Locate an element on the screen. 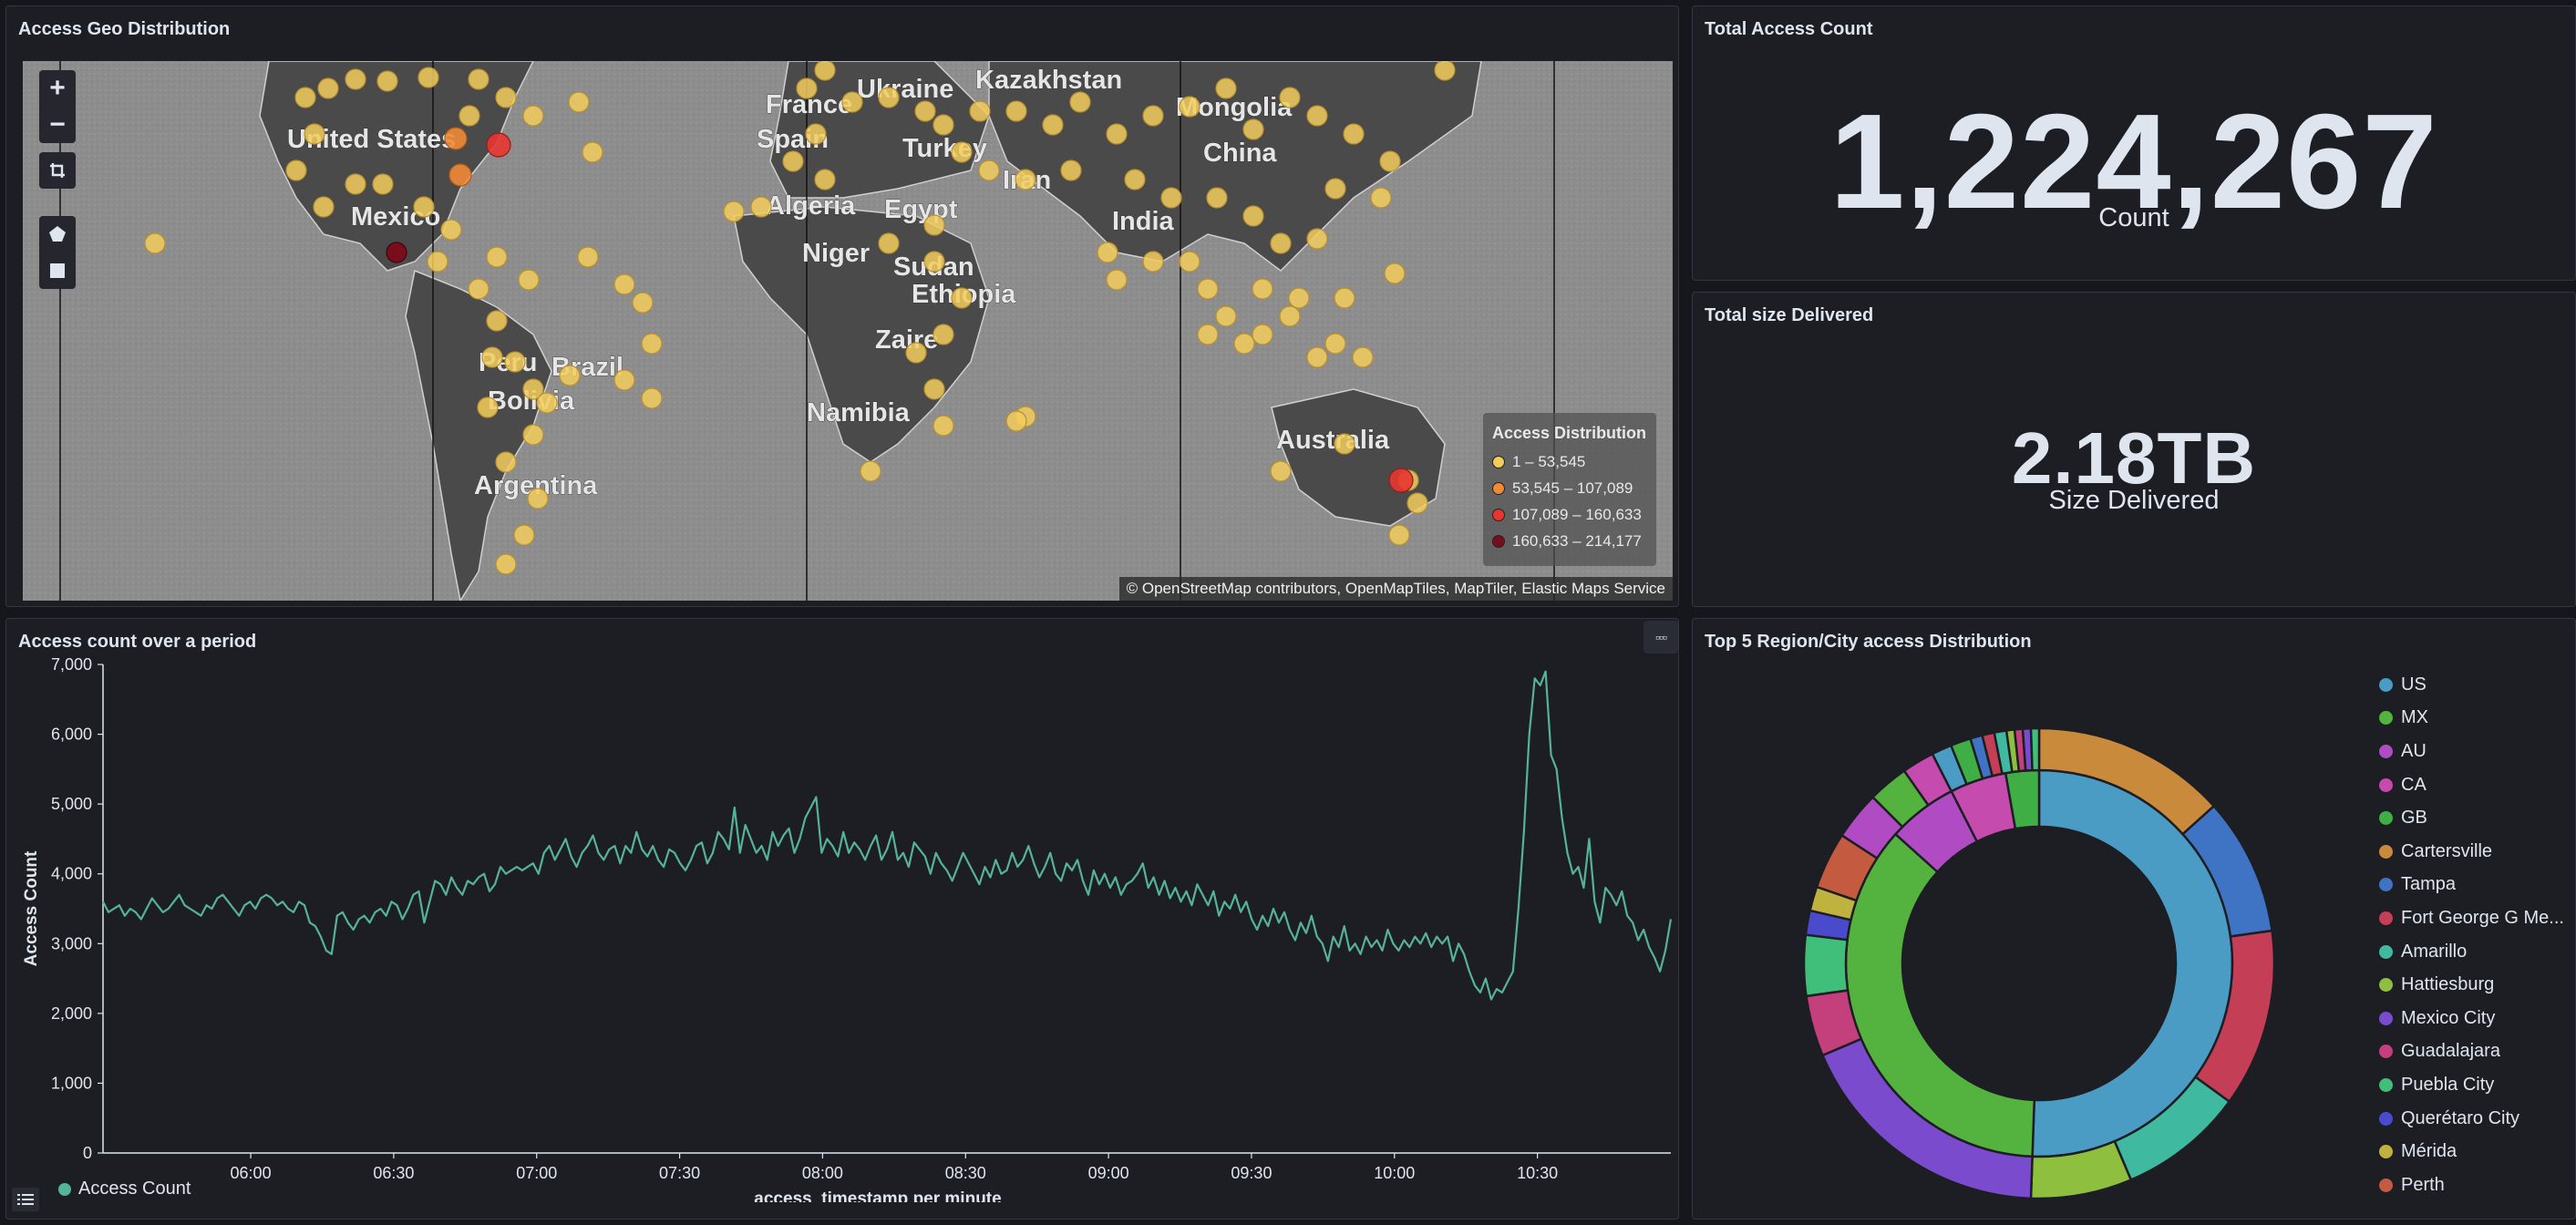  pie-legend-item: GB is located at coordinates (2471, 818).